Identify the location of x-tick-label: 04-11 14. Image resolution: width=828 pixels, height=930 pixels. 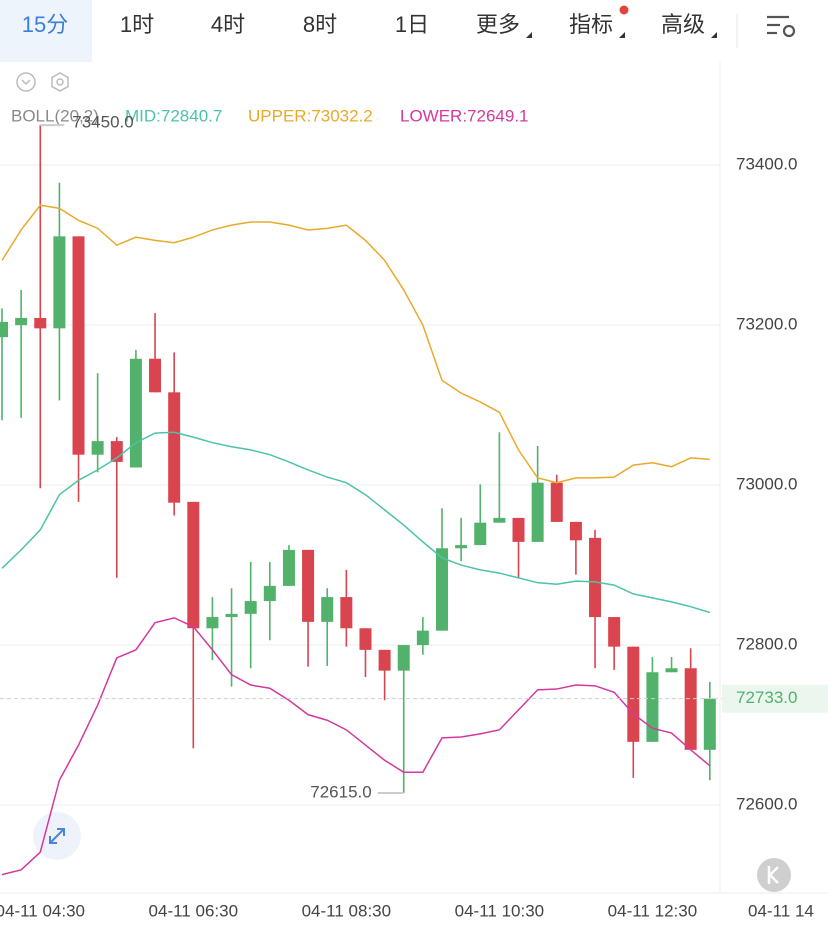
(781, 910).